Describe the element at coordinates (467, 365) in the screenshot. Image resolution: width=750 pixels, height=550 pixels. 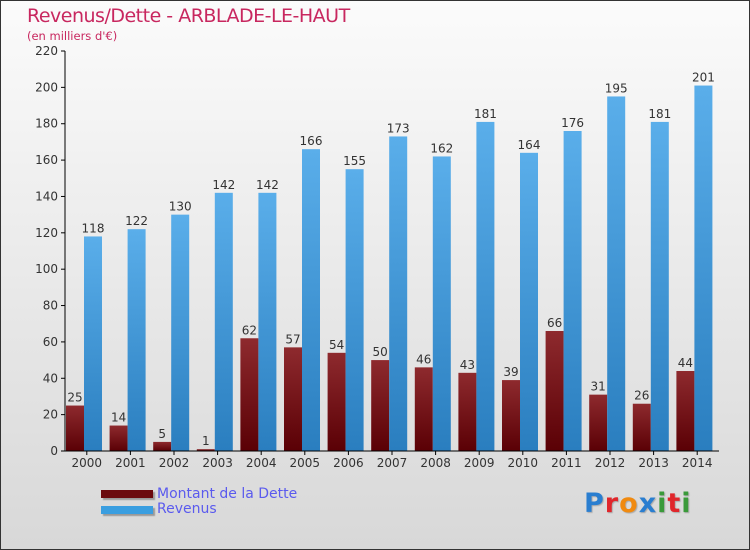
I see `debt-value-label: 43` at that location.